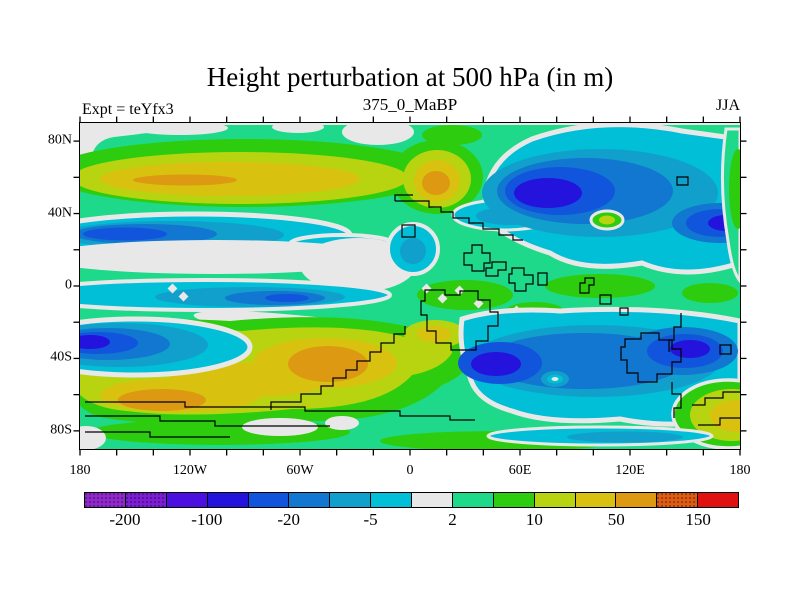  I want to click on figure-subtitle: 375_0_MaBP, so click(410, 104).